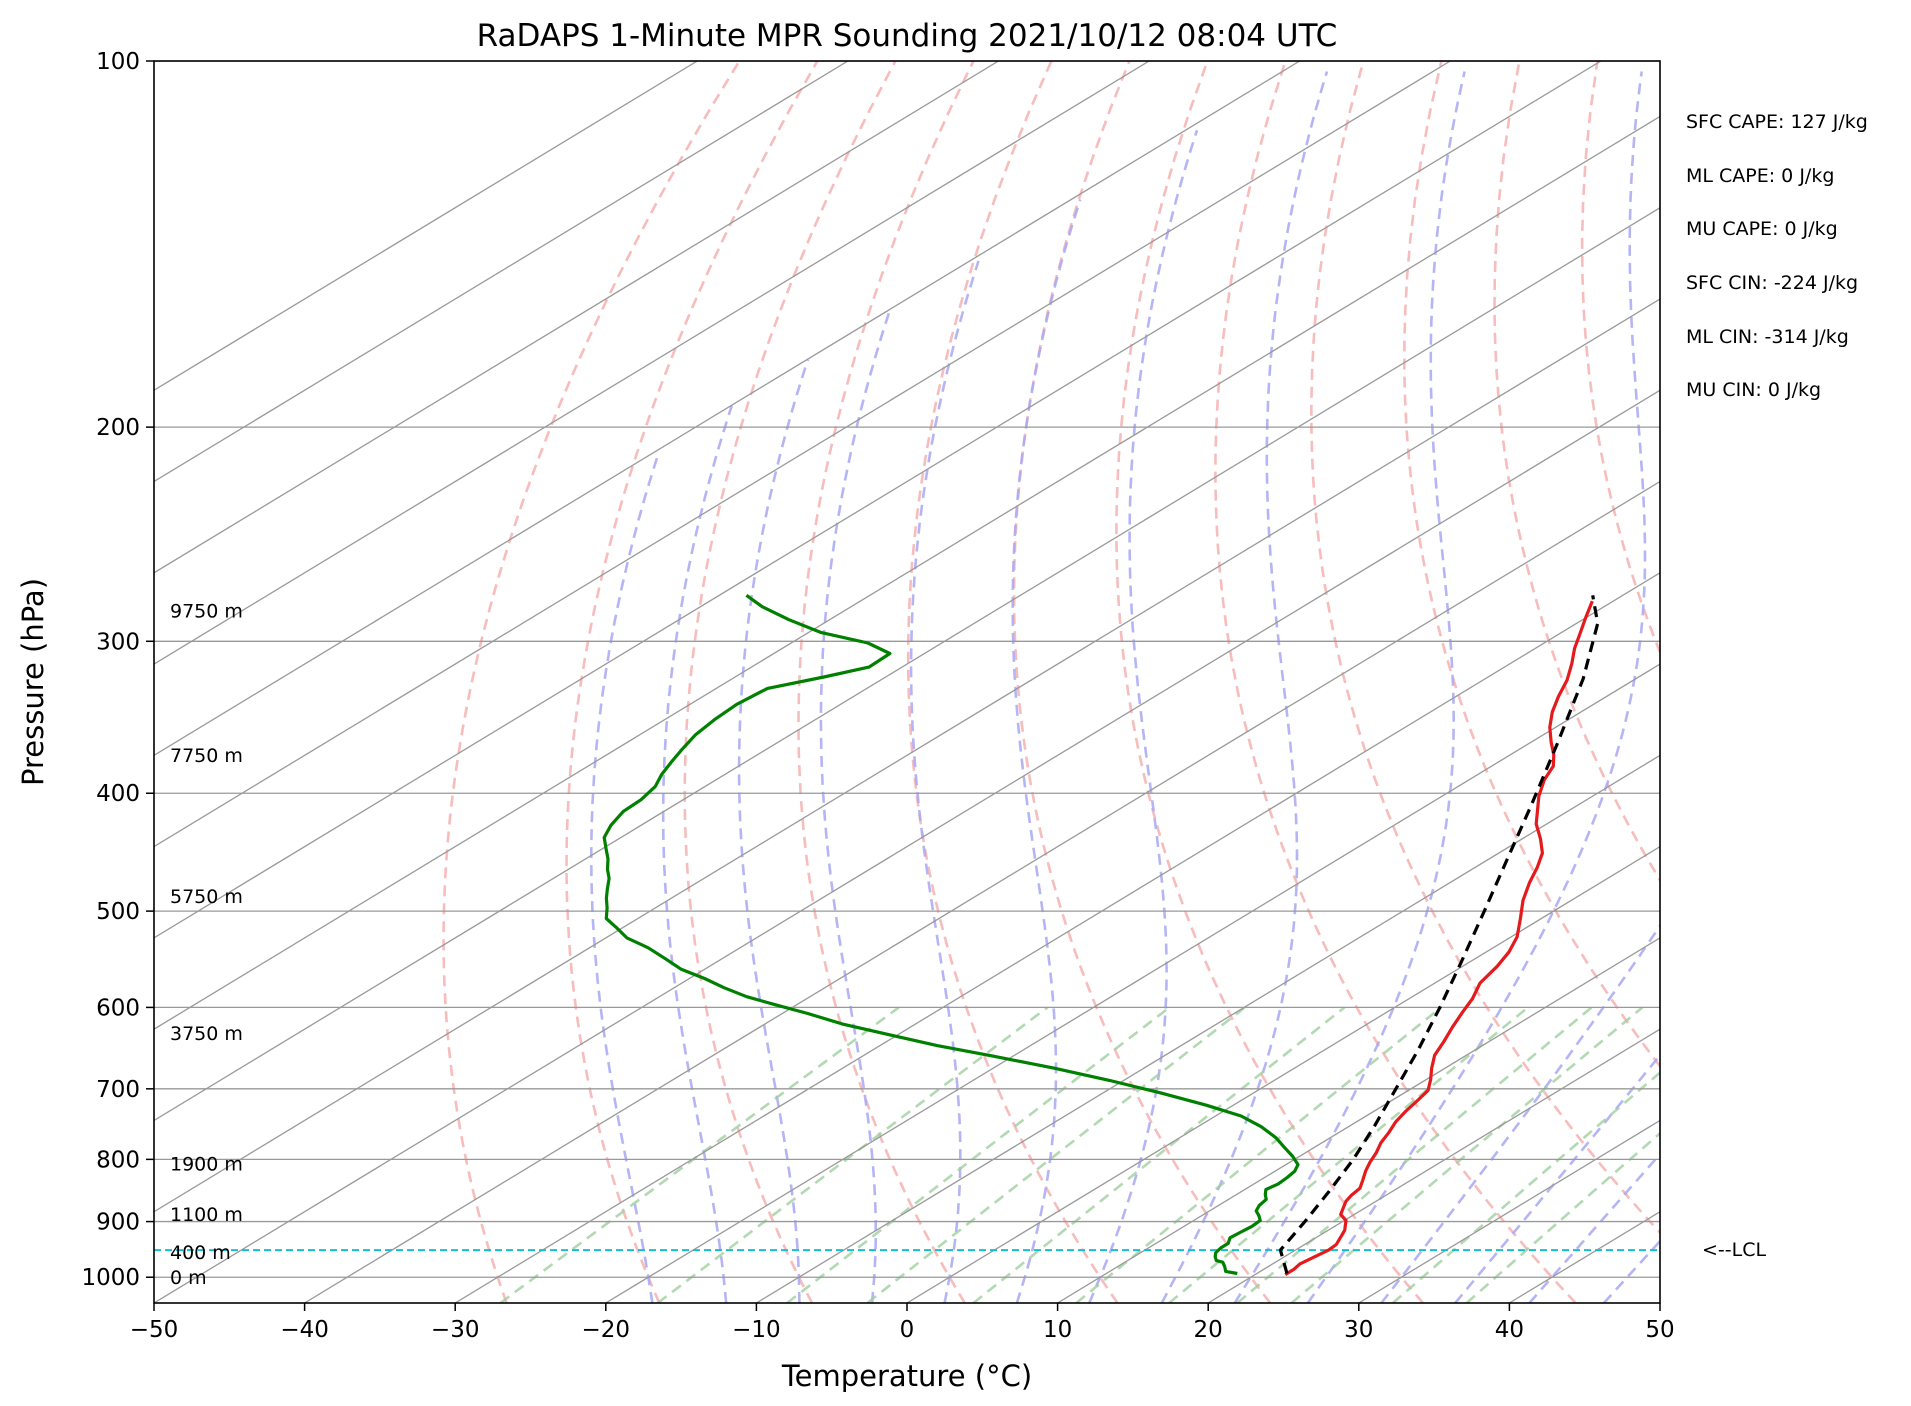 The height and width of the screenshot is (1406, 1911). Describe the element at coordinates (304, 1330) in the screenshot. I see `x-tick-label: −40` at that location.